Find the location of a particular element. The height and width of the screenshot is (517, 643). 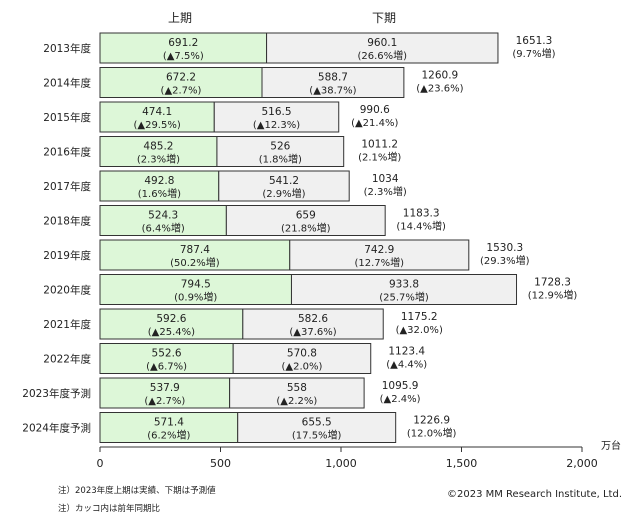

note-forecast: 注）2023年度上期は実績、下期は予測値 is located at coordinates (137, 490).